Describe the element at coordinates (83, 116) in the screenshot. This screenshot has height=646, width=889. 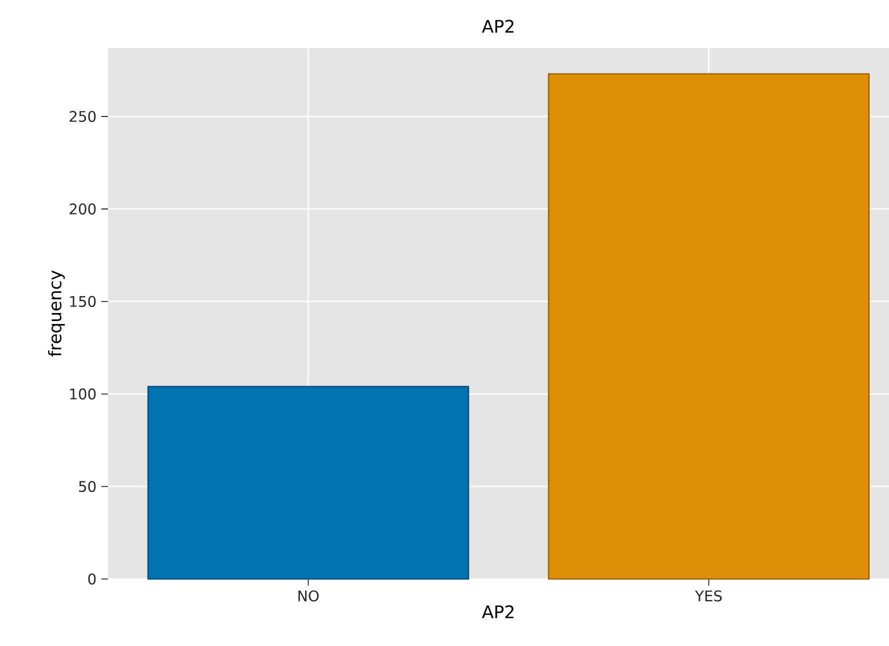
I see `y-tick-label: 250` at that location.